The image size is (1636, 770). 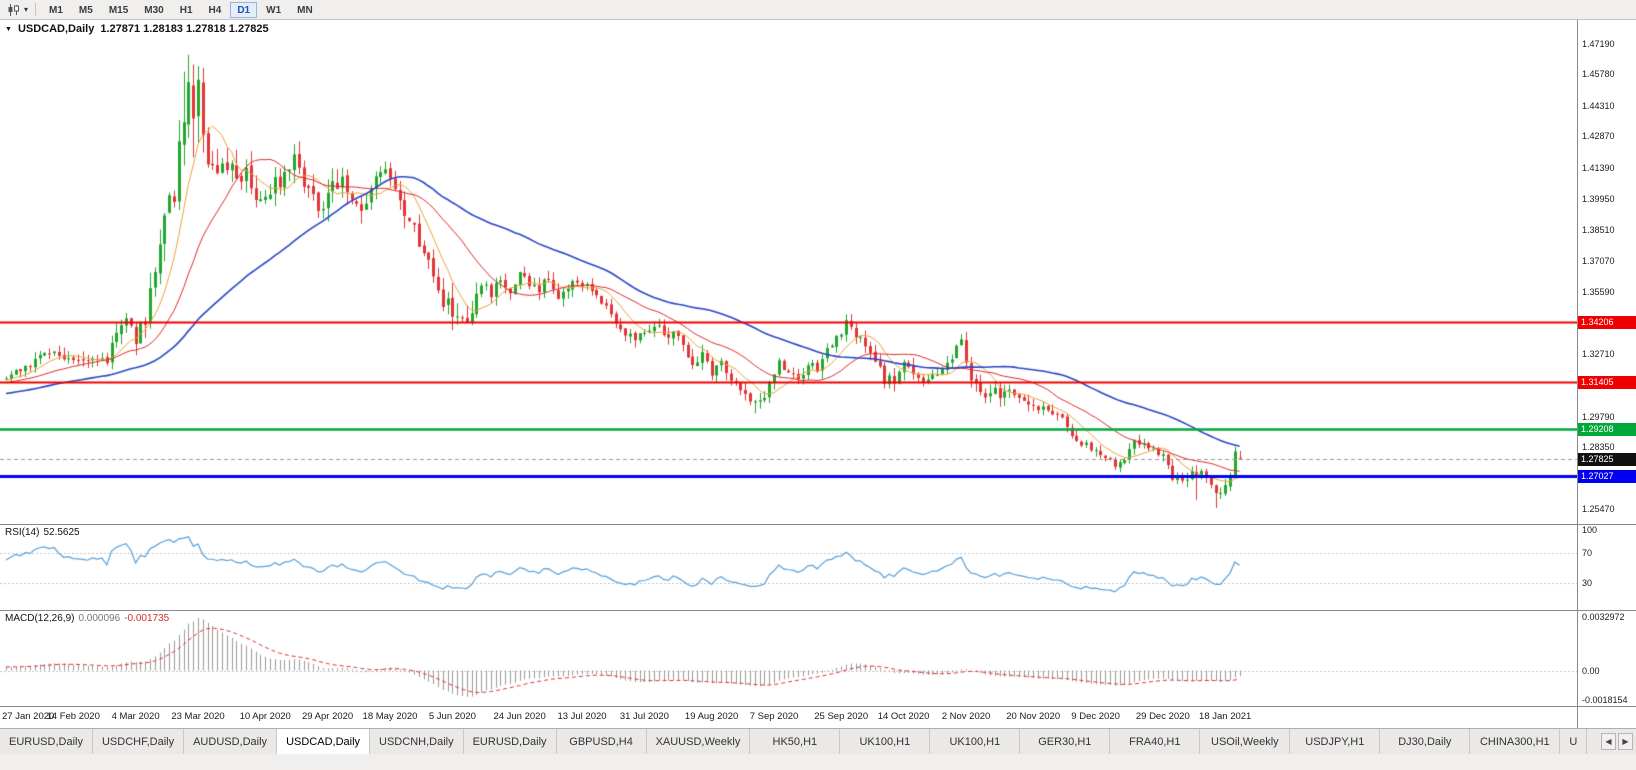 I want to click on rsi-label: RSI(14) 52.5625, so click(x=44, y=532).